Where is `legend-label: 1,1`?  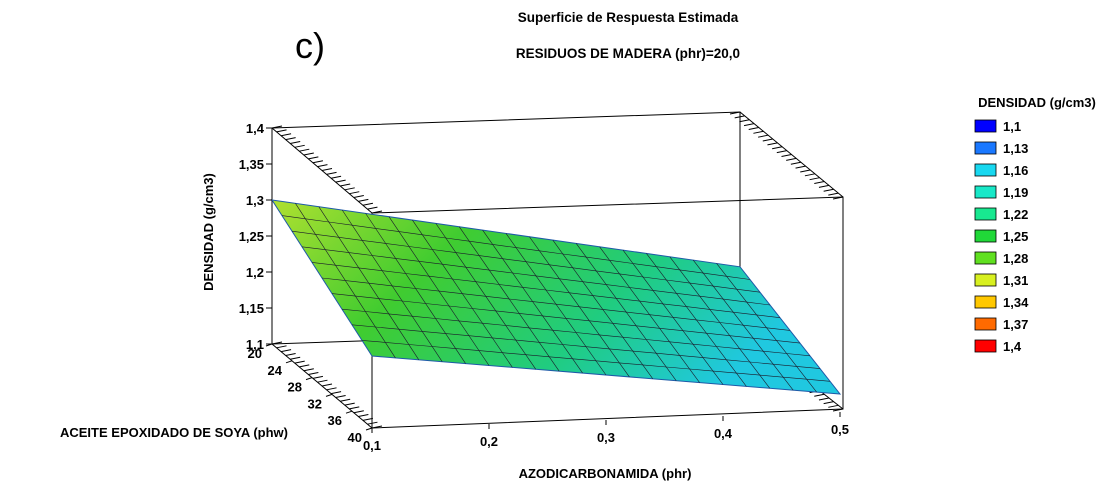 legend-label: 1,1 is located at coordinates (1012, 126).